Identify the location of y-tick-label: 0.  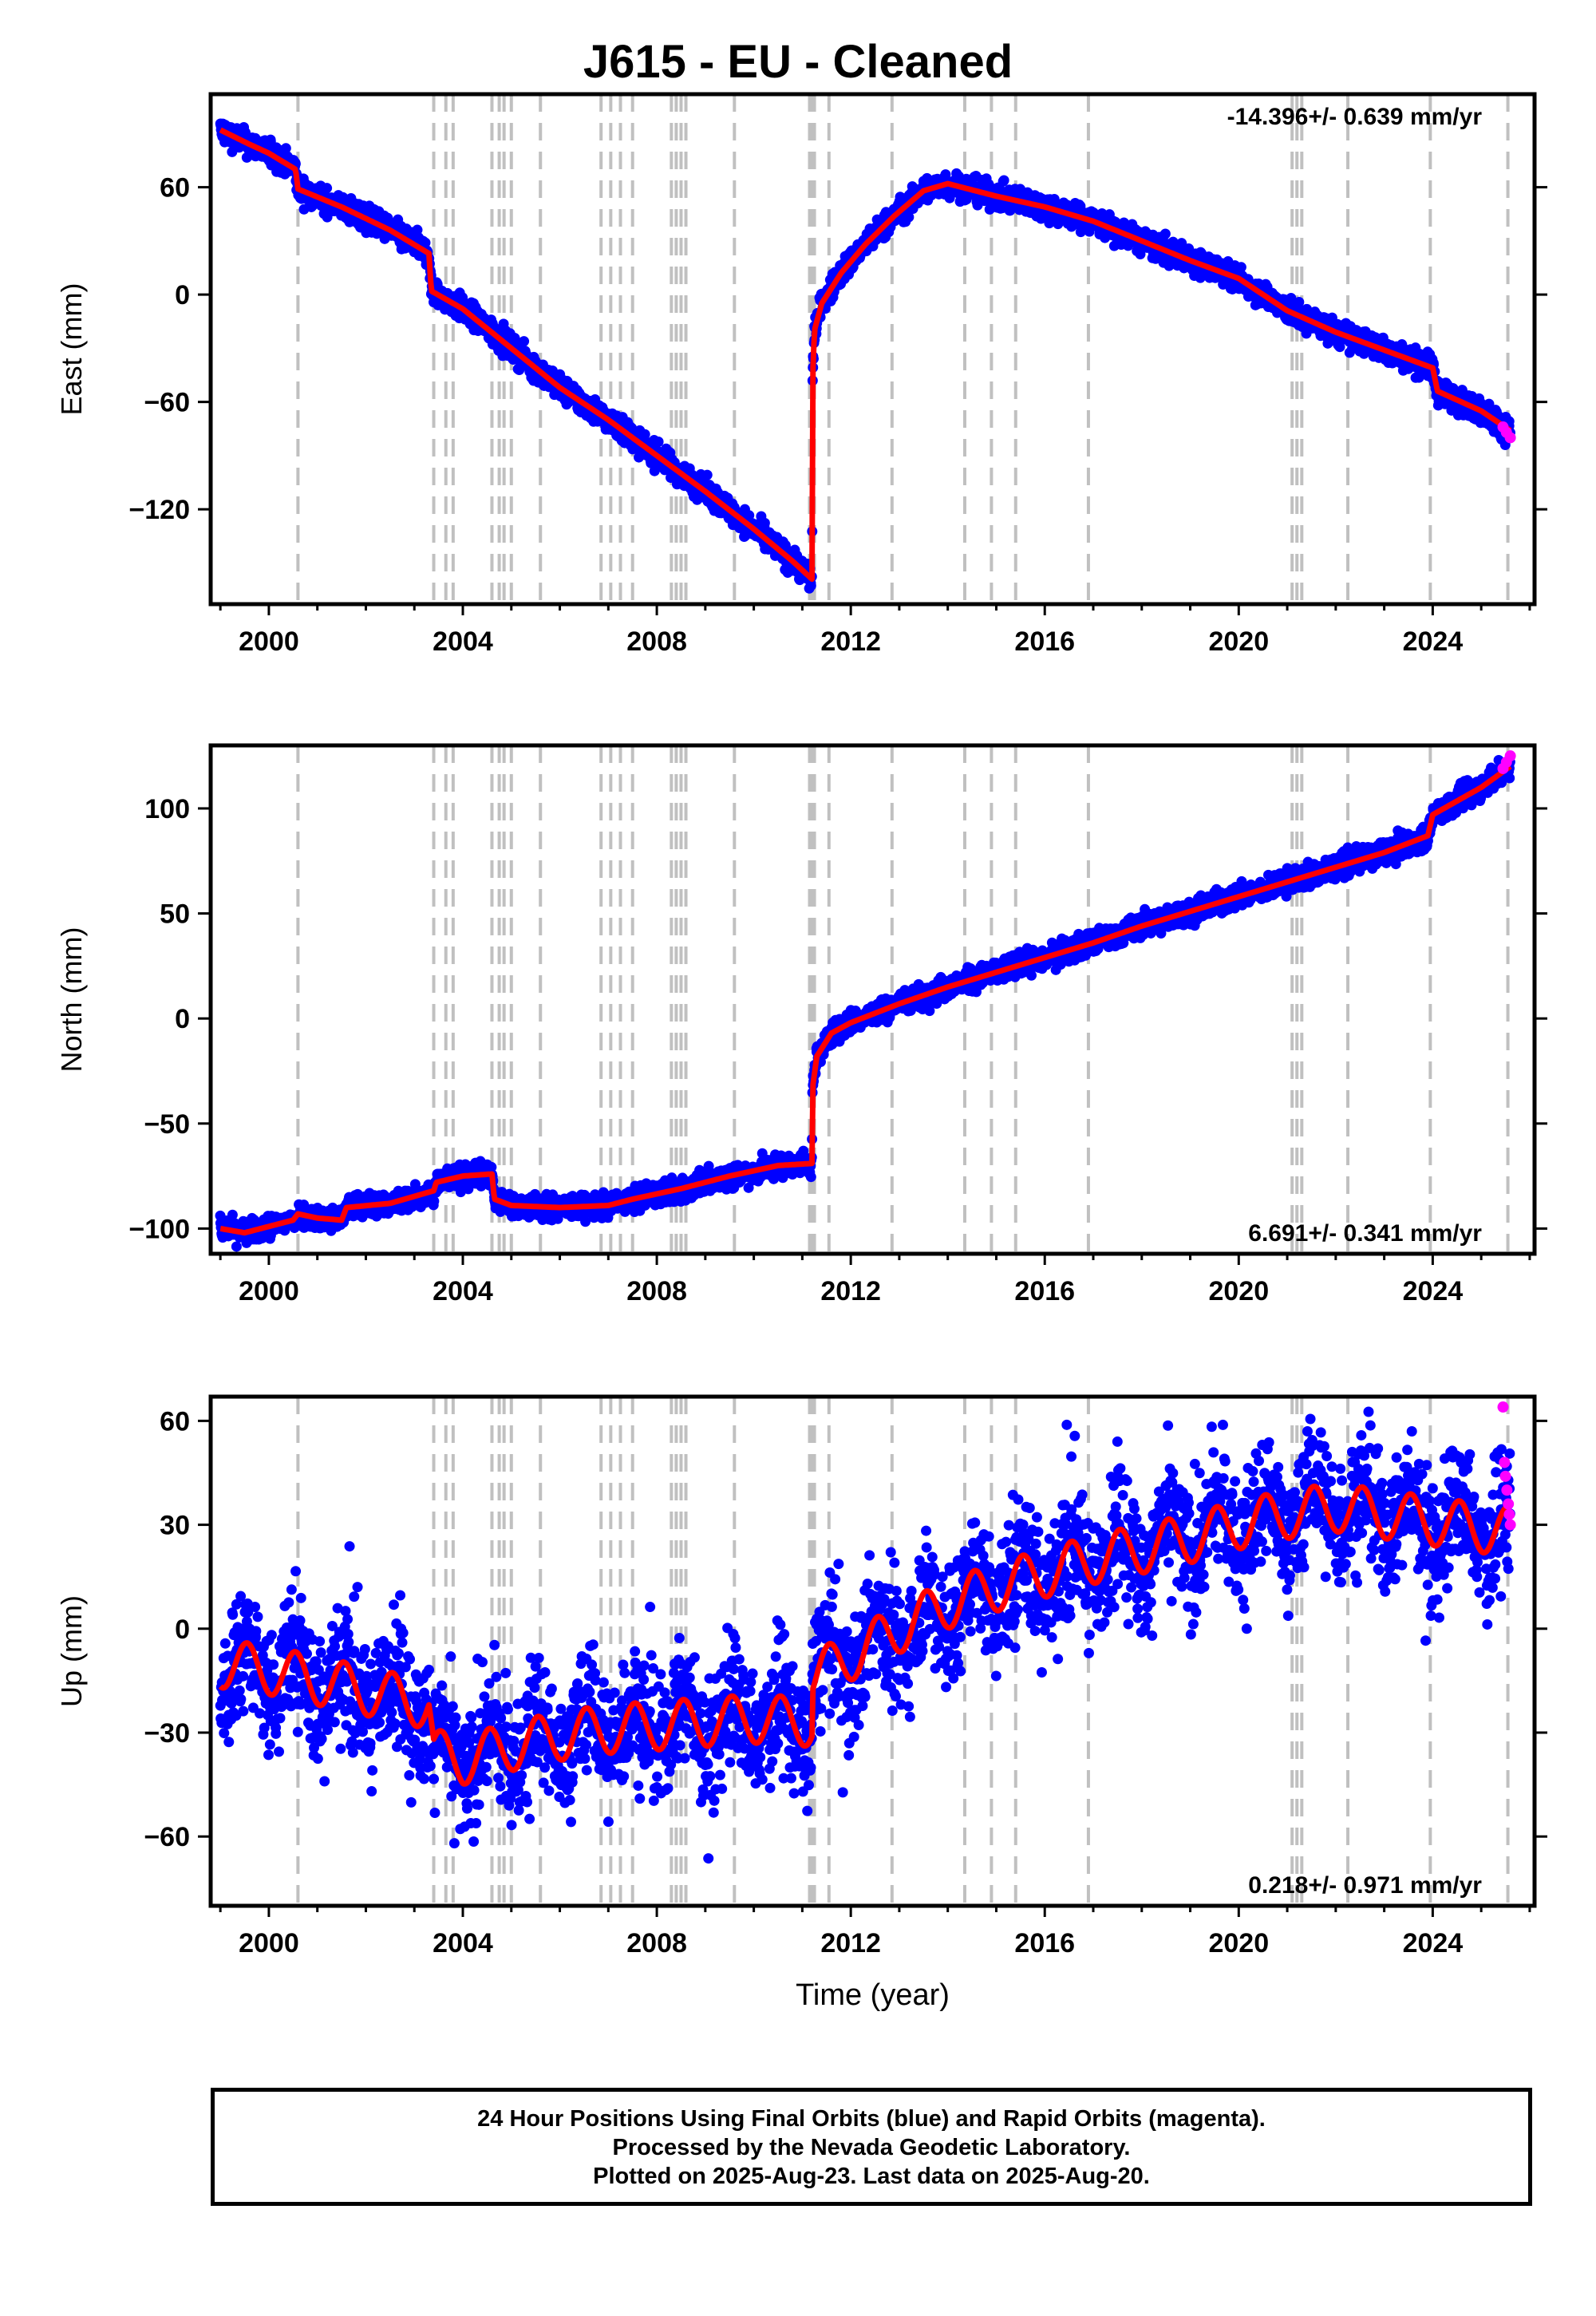
(182, 295).